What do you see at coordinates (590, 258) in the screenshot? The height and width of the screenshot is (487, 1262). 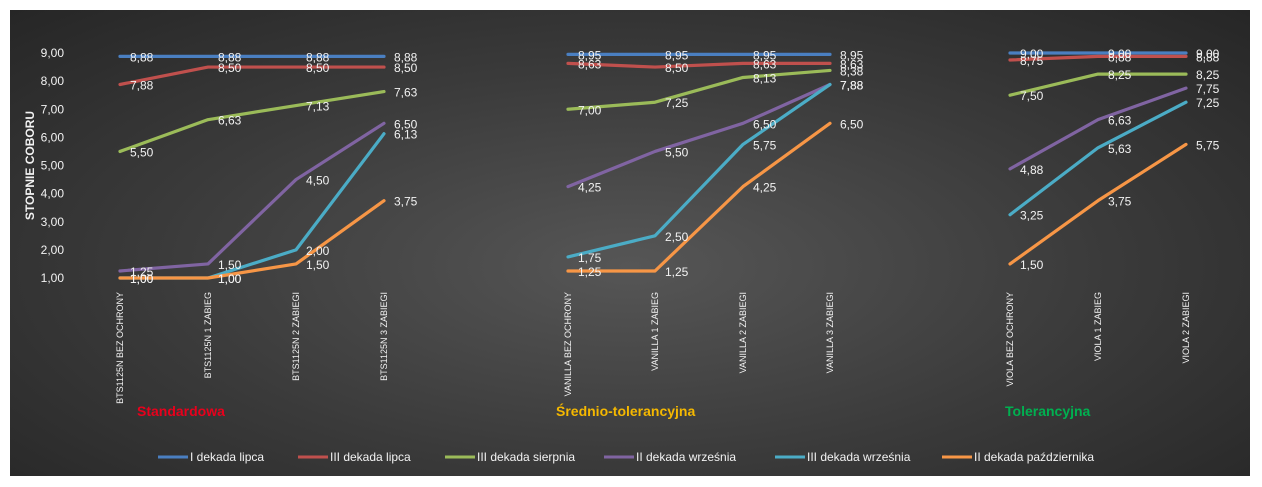 I see `data-label: 1,75` at bounding box center [590, 258].